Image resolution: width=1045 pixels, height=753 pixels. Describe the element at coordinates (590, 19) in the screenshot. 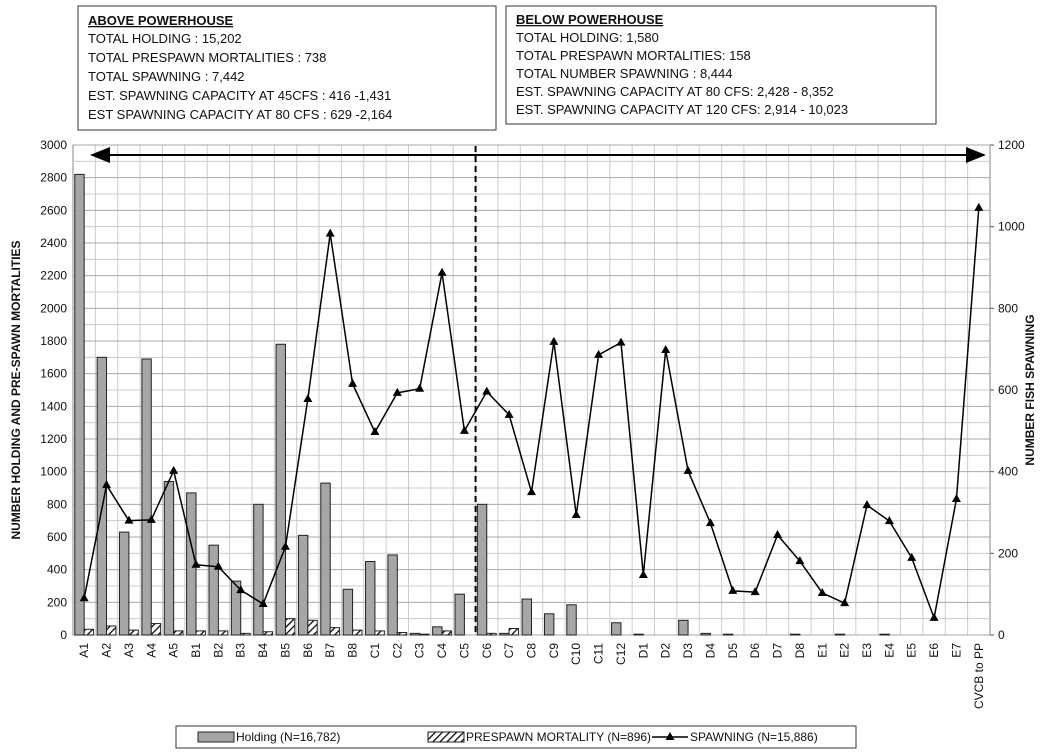

I see `box-title: BELOW POWERHOUSE` at that location.